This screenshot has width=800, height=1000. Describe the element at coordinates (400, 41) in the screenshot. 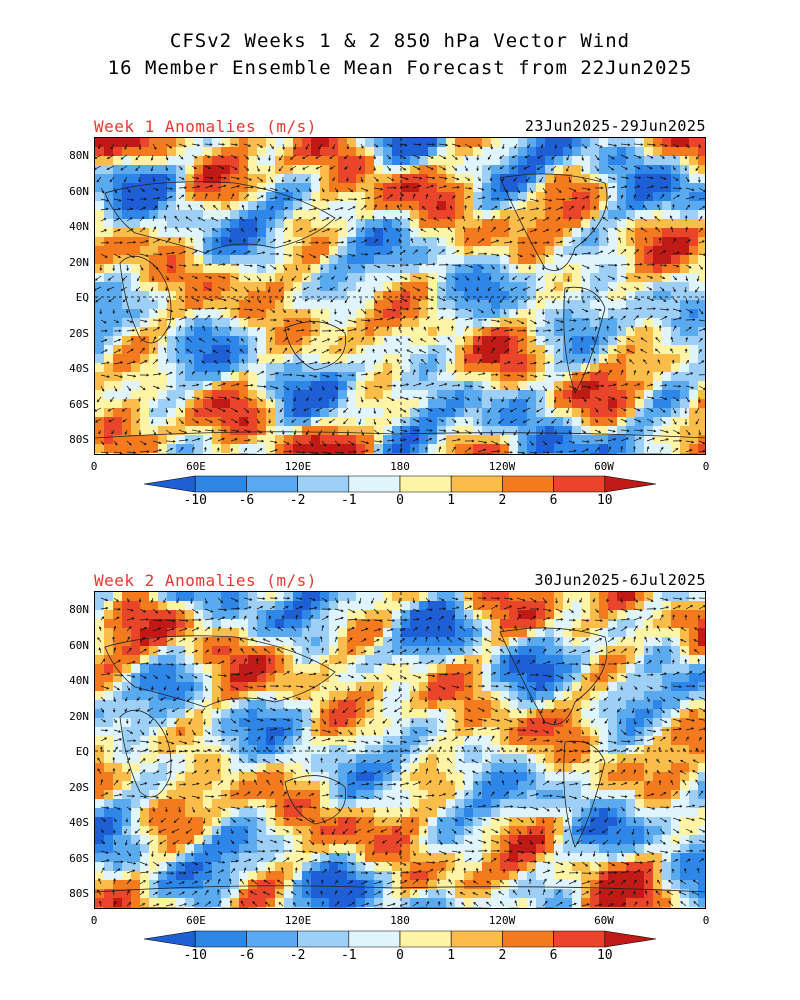

I see `chart-title-line-1: CFSv2 Weeks 1 & 2 850 hPa Vector Wind` at that location.